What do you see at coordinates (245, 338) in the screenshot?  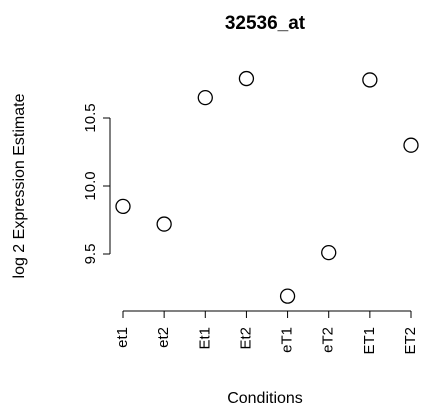 I see `x-tick-label: Et2` at bounding box center [245, 338].